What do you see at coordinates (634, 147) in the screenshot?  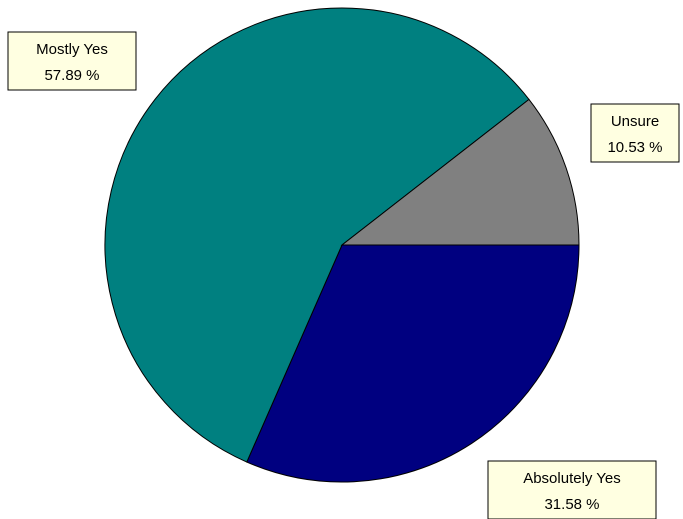 I see `label-unsure-value: 10.53 %` at bounding box center [634, 147].